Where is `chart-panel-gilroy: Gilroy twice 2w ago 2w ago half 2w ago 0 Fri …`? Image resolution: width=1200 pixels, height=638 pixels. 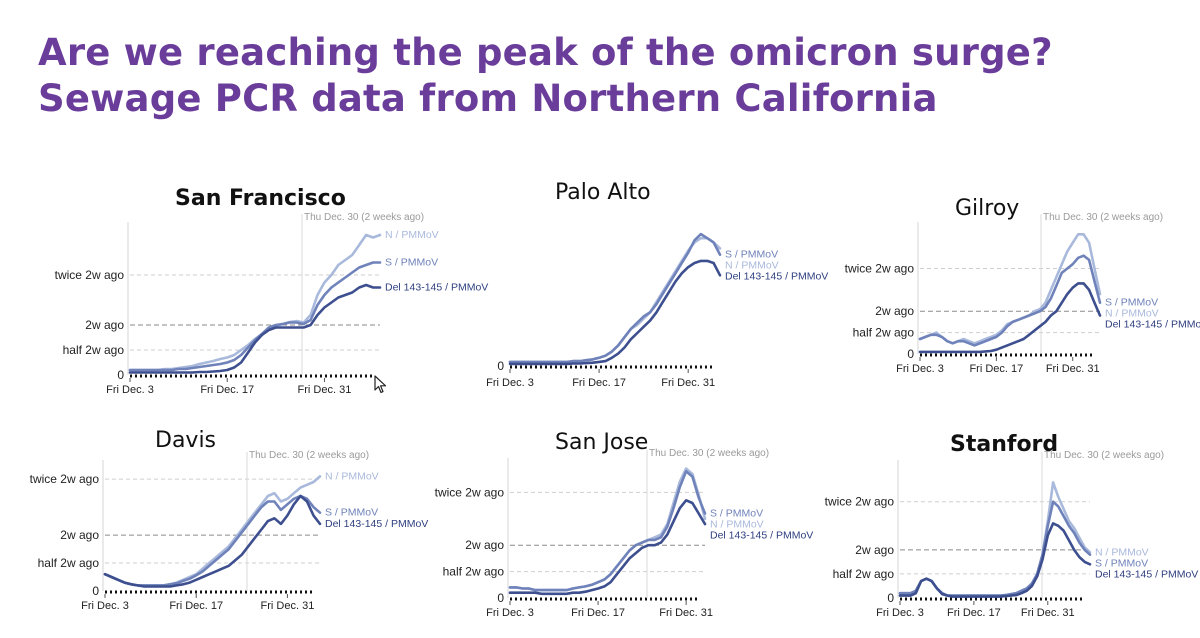
chart-panel-gilroy: Gilroy twice 2w ago 2w ago half 2w ago 0 Fri … is located at coordinates (1015, 290).